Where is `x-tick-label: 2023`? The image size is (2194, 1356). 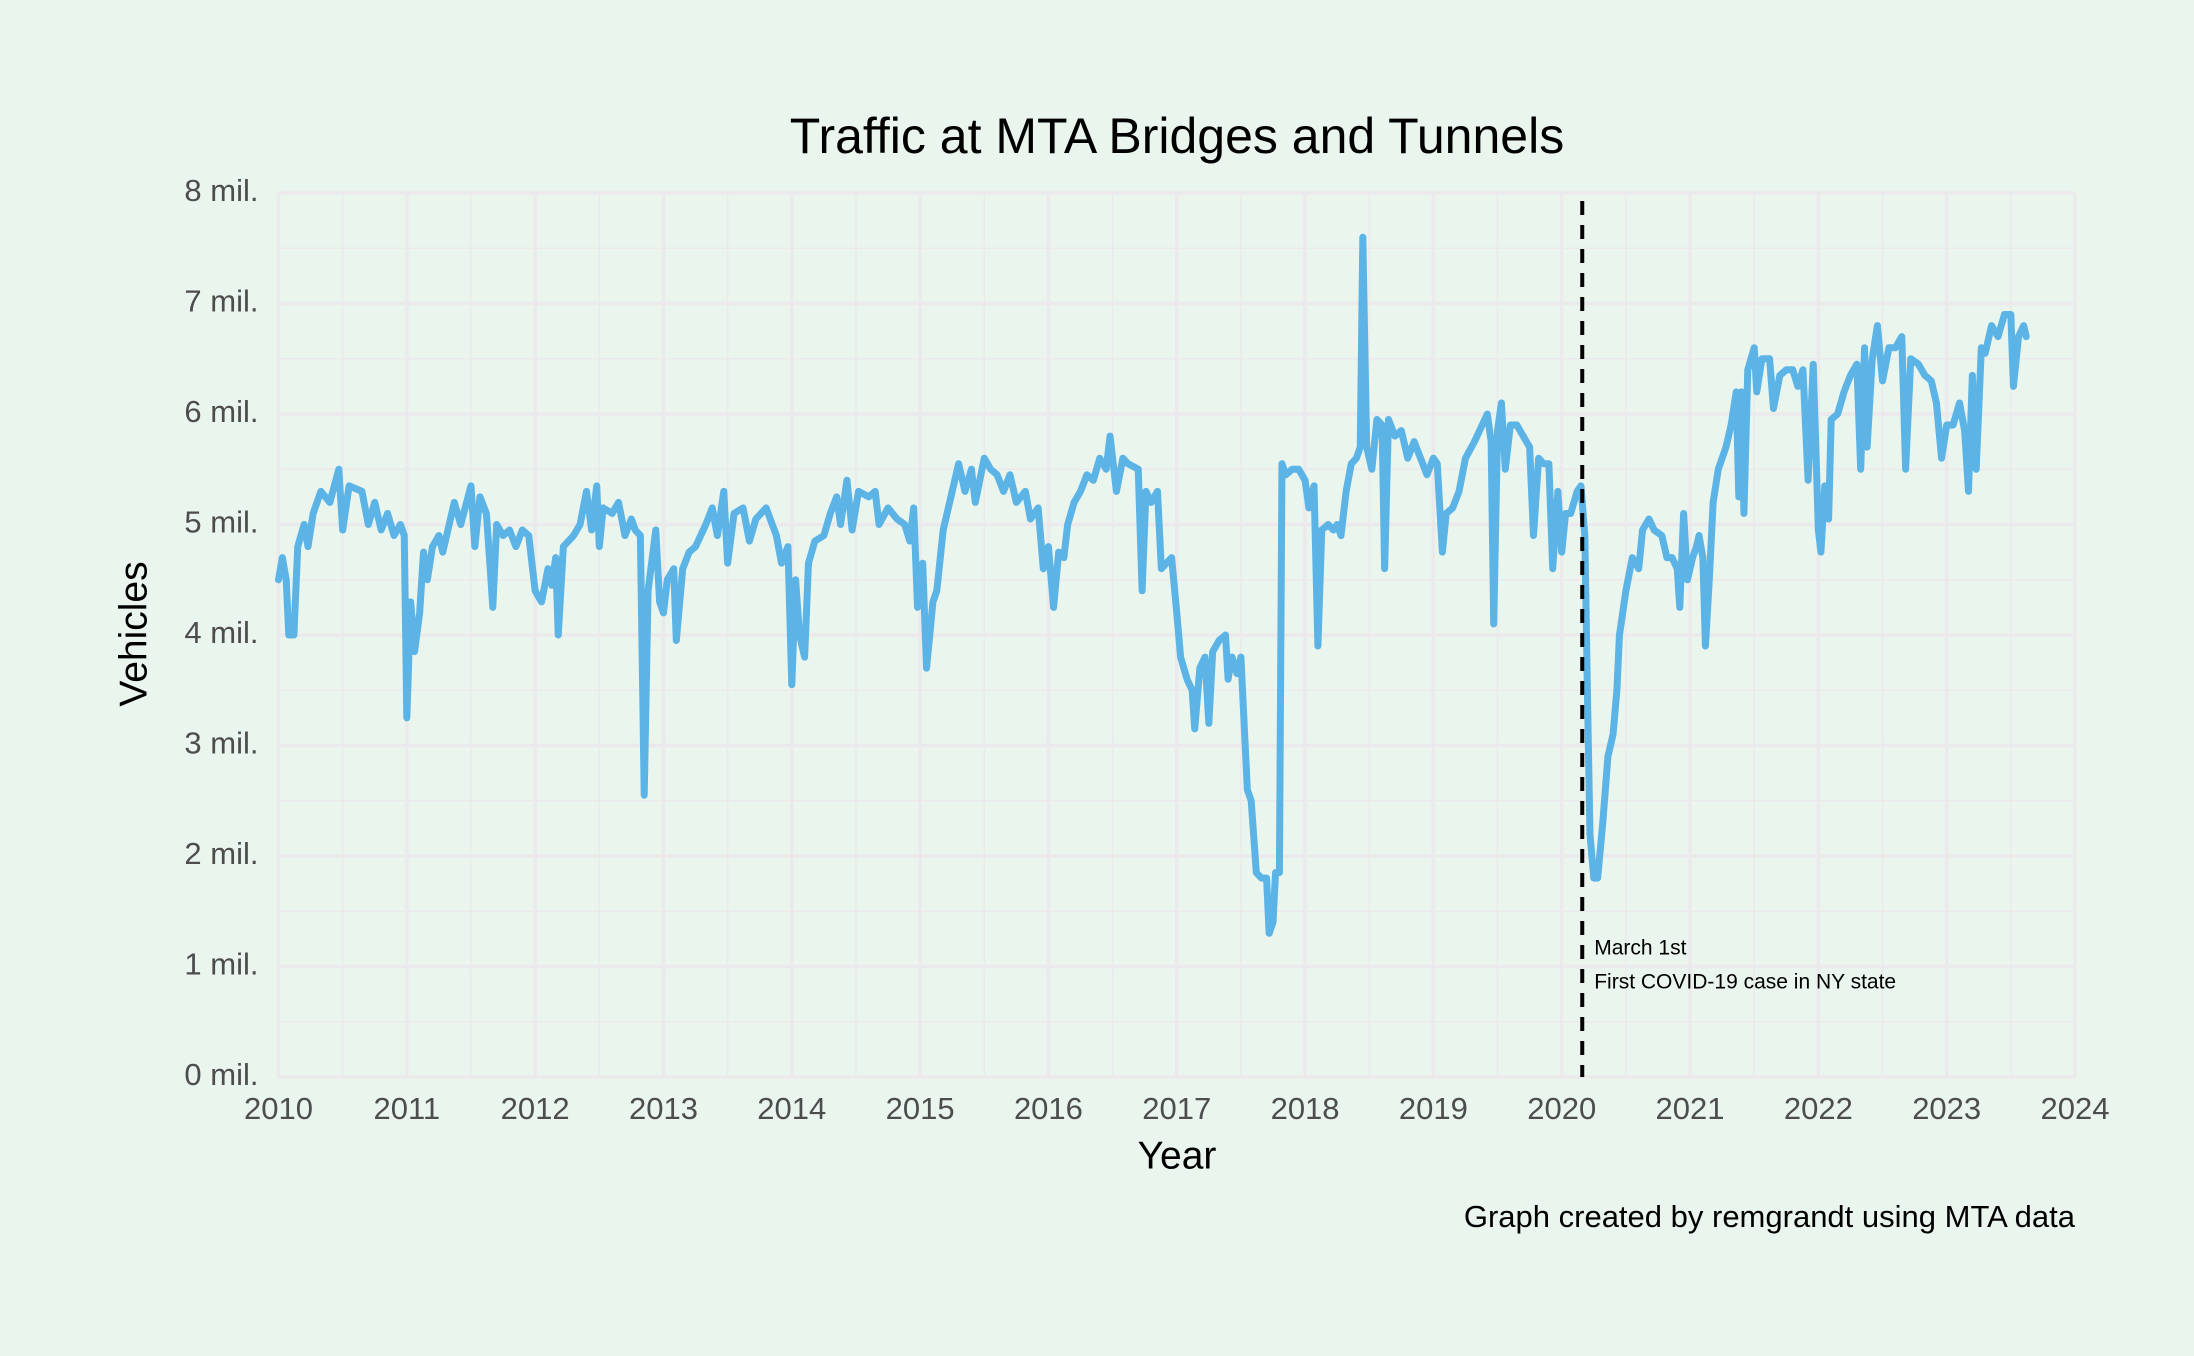 x-tick-label: 2023 is located at coordinates (1946, 1108).